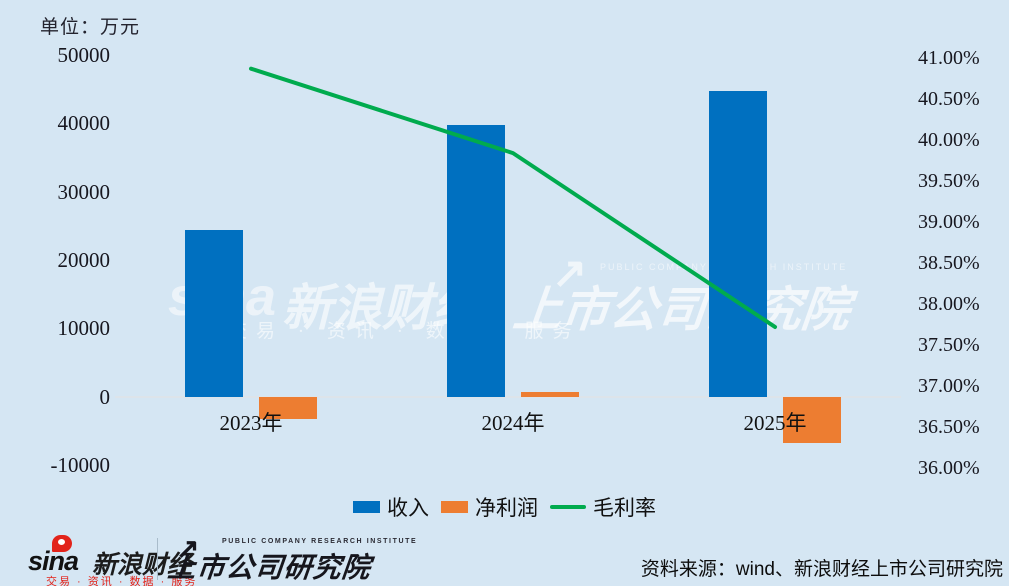 Image resolution: width=1009 pixels, height=586 pixels. What do you see at coordinates (84, 123) in the screenshot?
I see `left-axis-tick-label: 40000` at bounding box center [84, 123].